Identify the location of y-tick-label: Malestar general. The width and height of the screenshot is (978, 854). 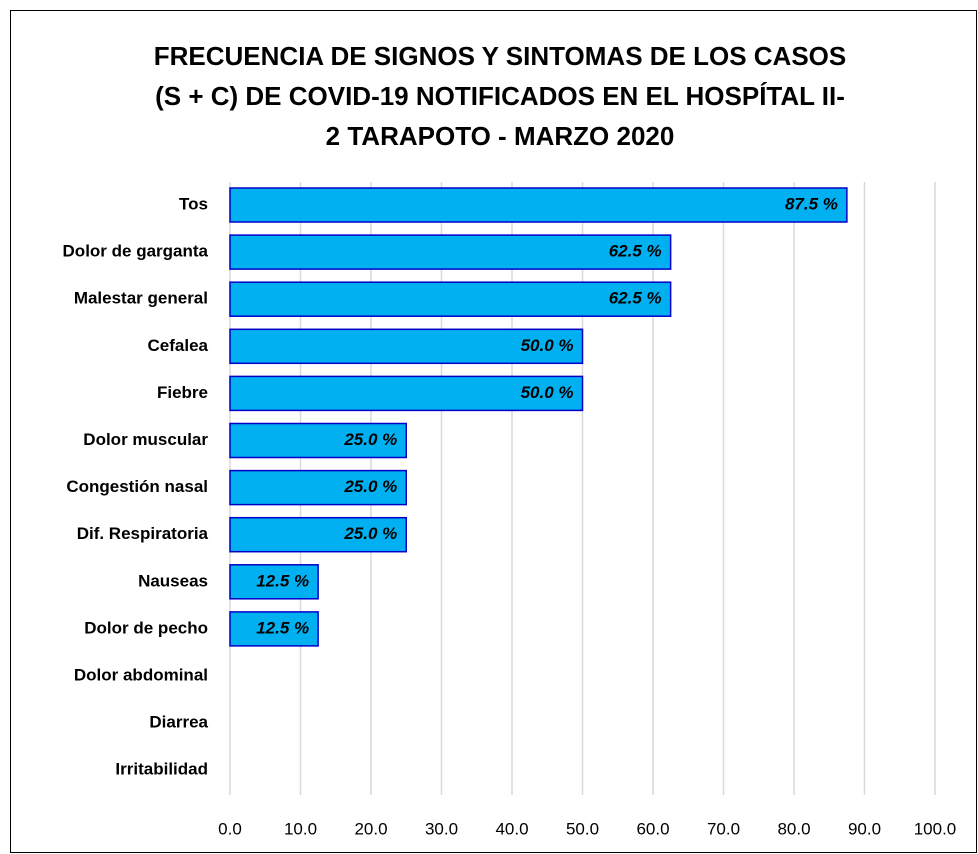
(141, 298).